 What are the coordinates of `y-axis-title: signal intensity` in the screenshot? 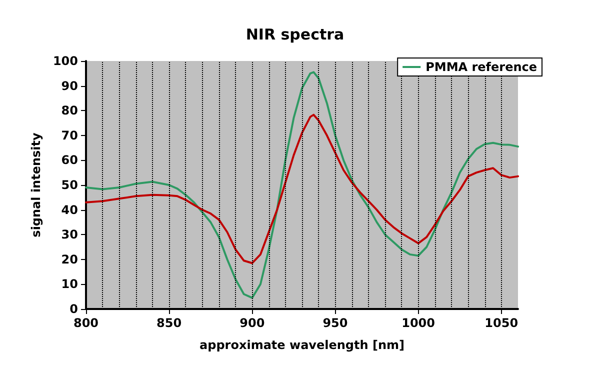 It's located at (36, 185).